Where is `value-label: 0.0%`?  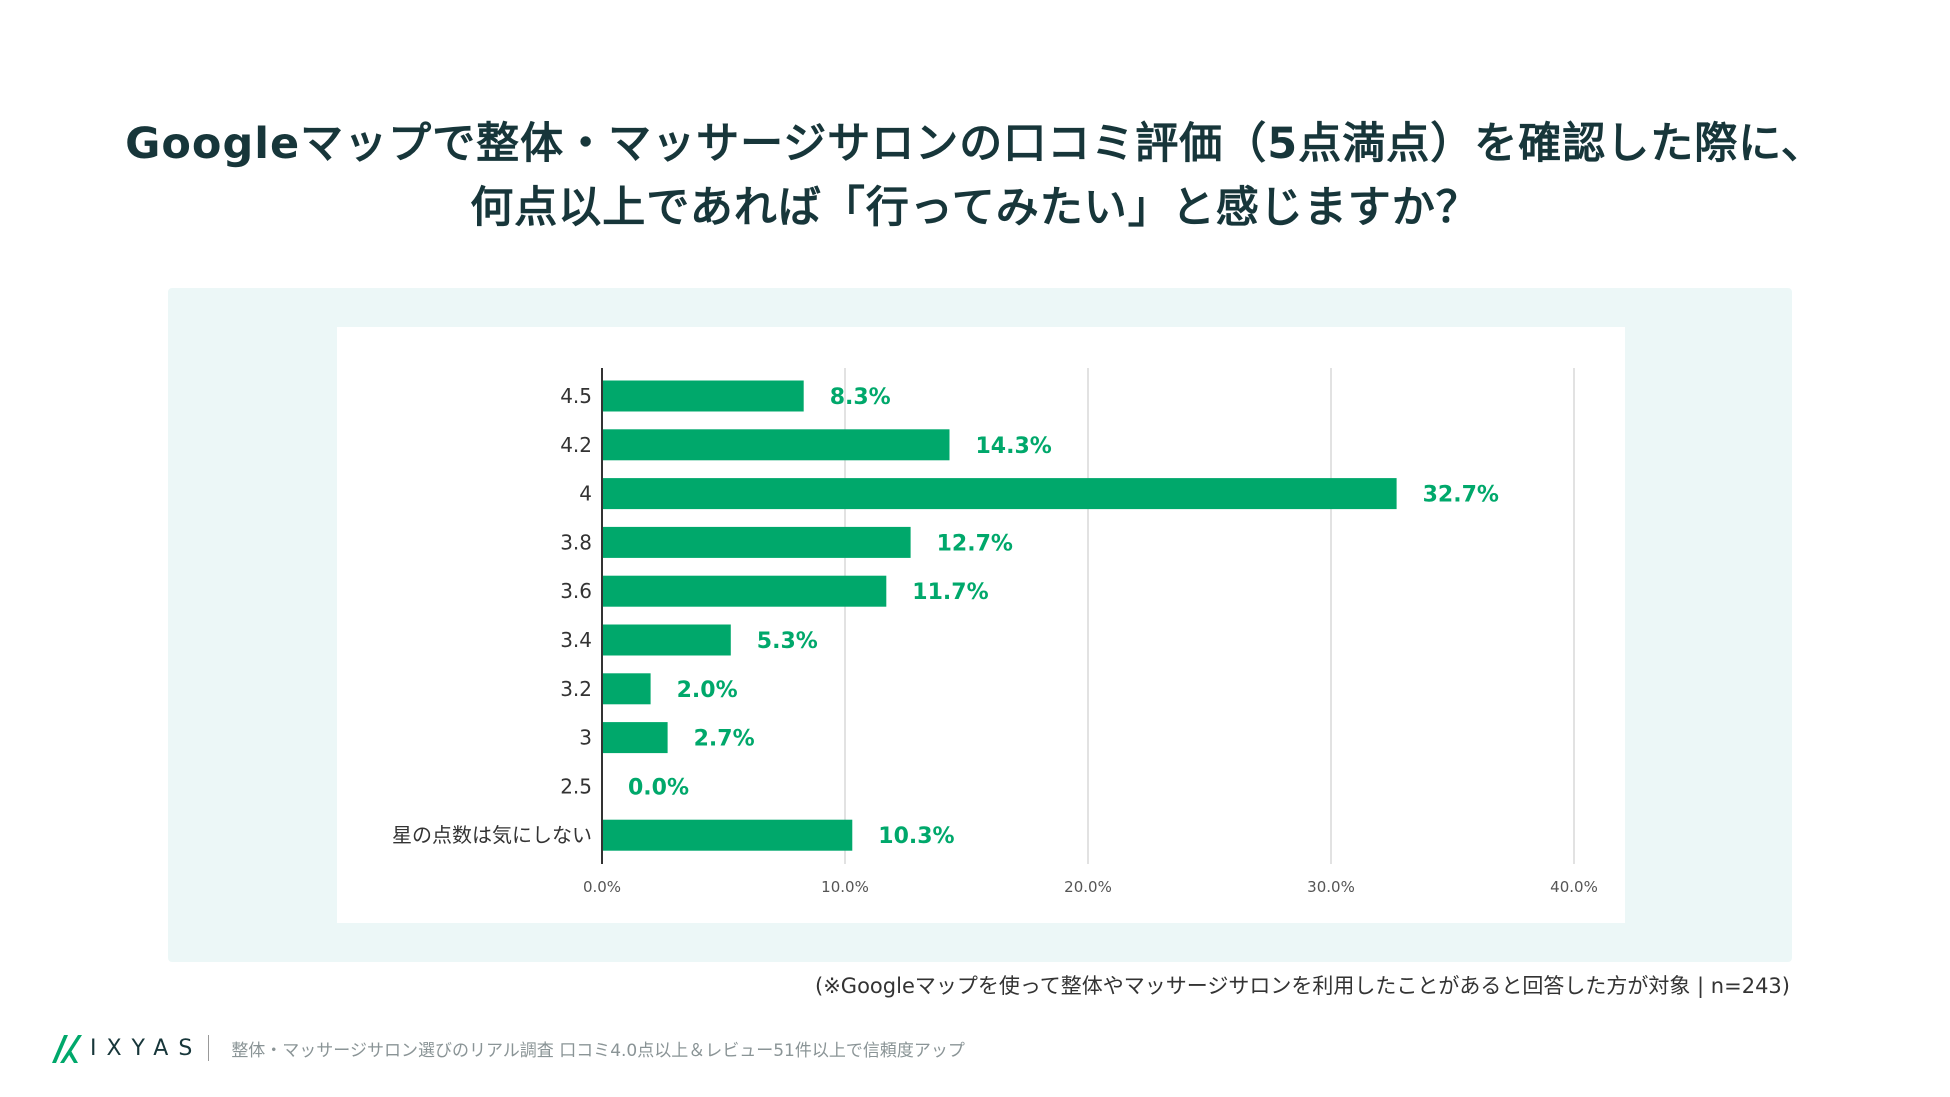
value-label: 0.0% is located at coordinates (658, 787).